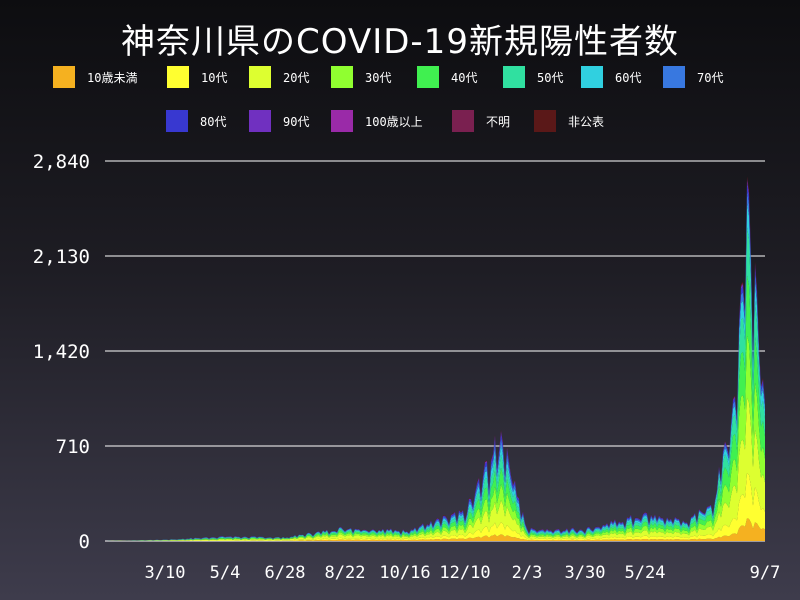 The width and height of the screenshot is (800, 600). Describe the element at coordinates (533, 77) in the screenshot. I see `legend-item: 50代` at that location.